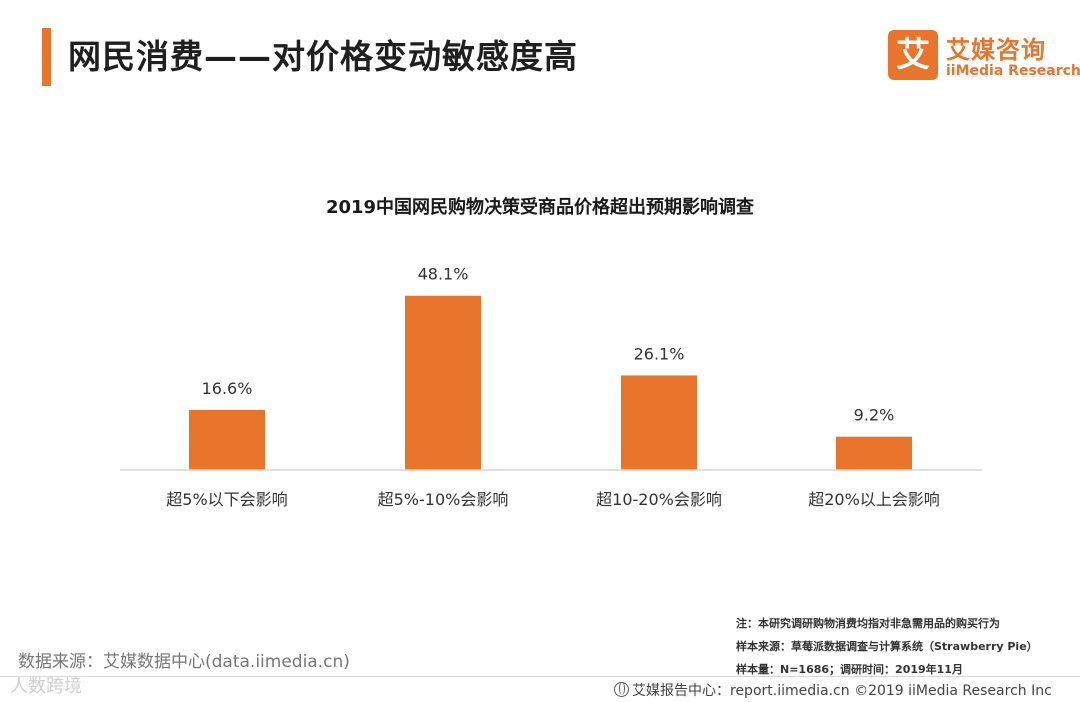  Describe the element at coordinates (1013, 71) in the screenshot. I see `logo-en-text: iiMedia Research` at that location.